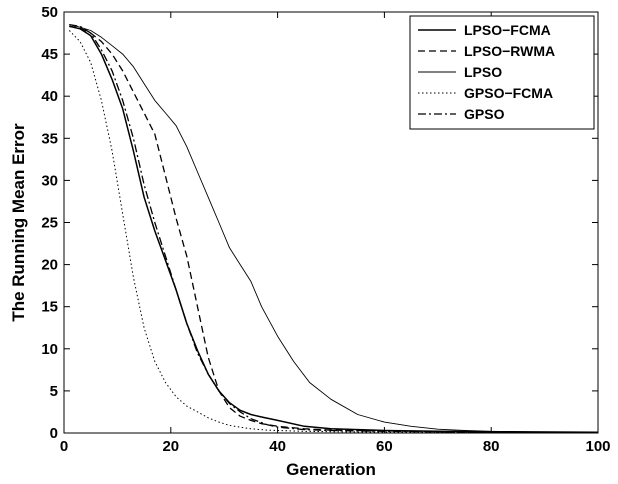  What do you see at coordinates (508, 93) in the screenshot?
I see `legend-label: GPSO−FCMA` at bounding box center [508, 93].